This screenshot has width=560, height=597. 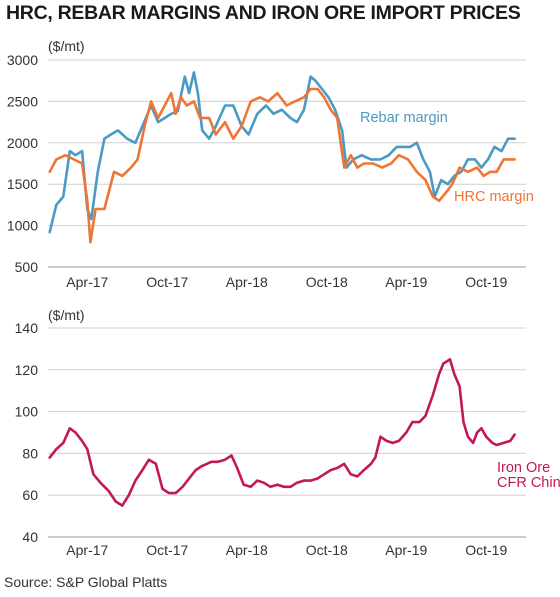 What do you see at coordinates (22, 184) in the screenshot?
I see `y-tick-label: 1500` at bounding box center [22, 184].